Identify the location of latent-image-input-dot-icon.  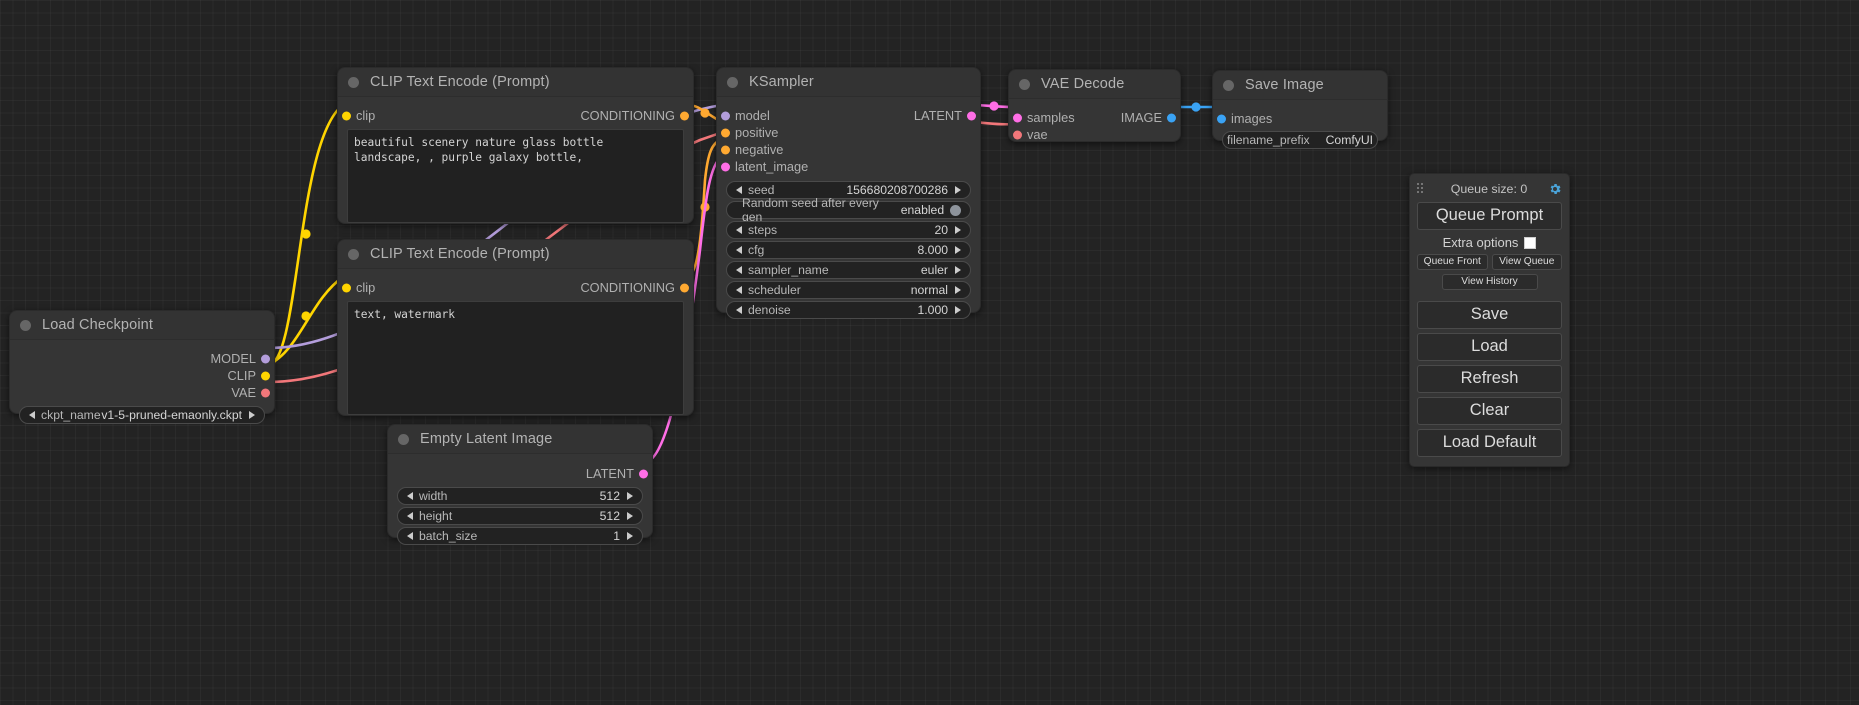
(725, 166).